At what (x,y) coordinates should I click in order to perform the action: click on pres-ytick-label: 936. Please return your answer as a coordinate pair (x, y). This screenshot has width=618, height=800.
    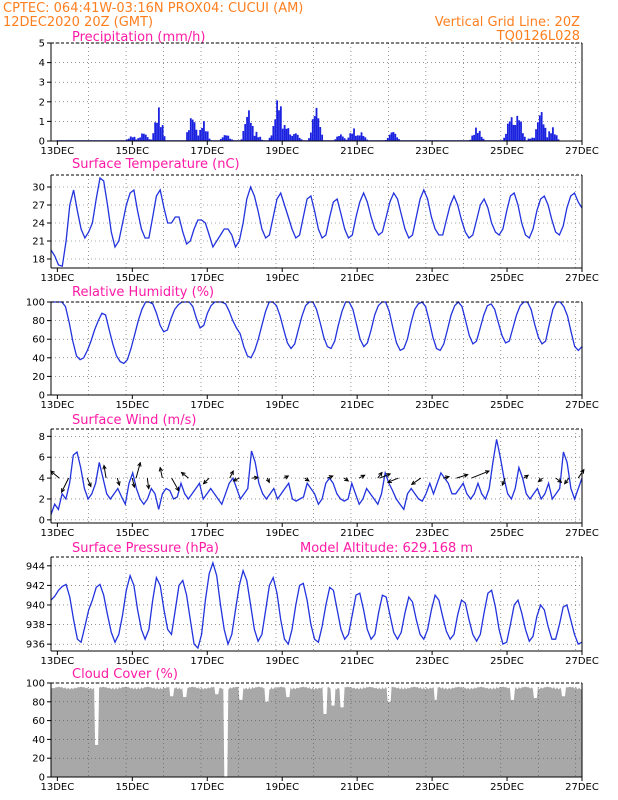
    Looking at the image, I should click on (35, 645).